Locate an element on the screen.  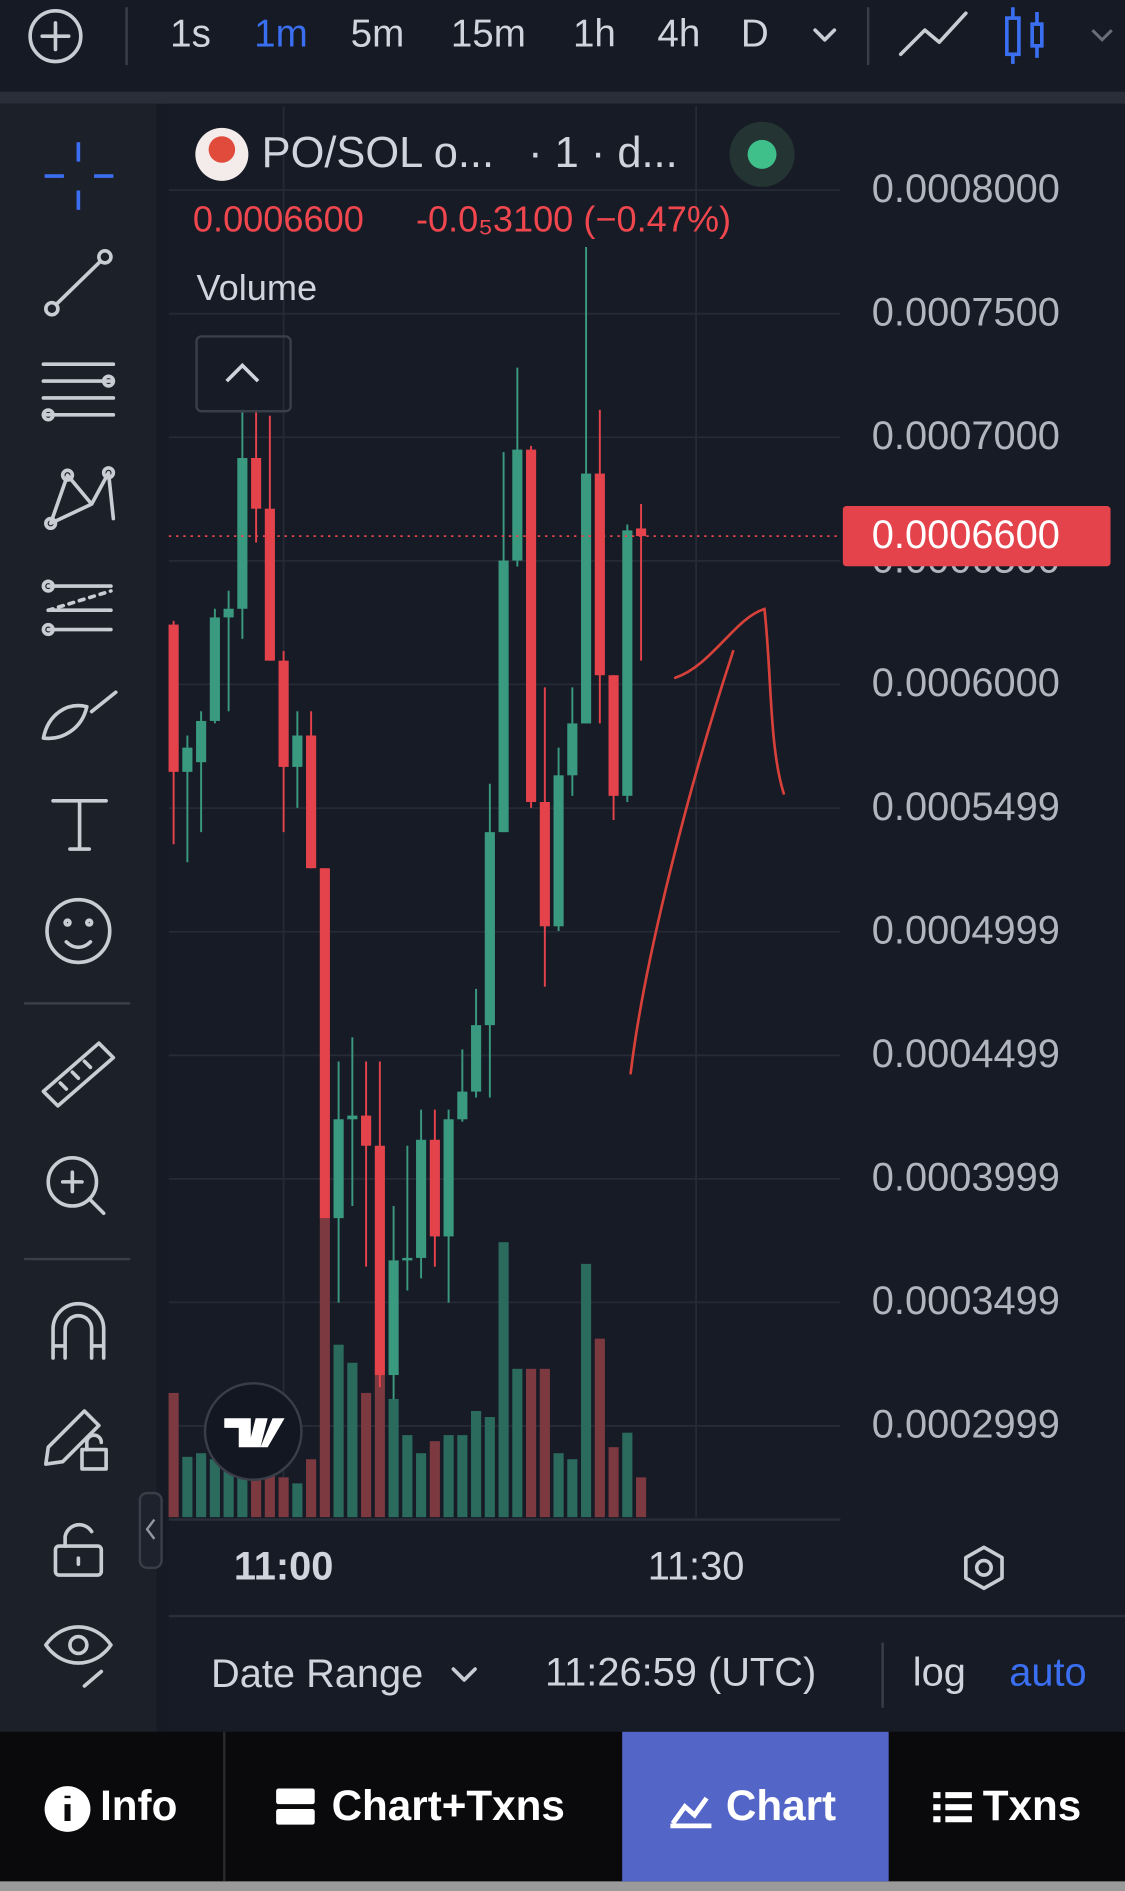
emoji-tool is located at coordinates (78, 931).